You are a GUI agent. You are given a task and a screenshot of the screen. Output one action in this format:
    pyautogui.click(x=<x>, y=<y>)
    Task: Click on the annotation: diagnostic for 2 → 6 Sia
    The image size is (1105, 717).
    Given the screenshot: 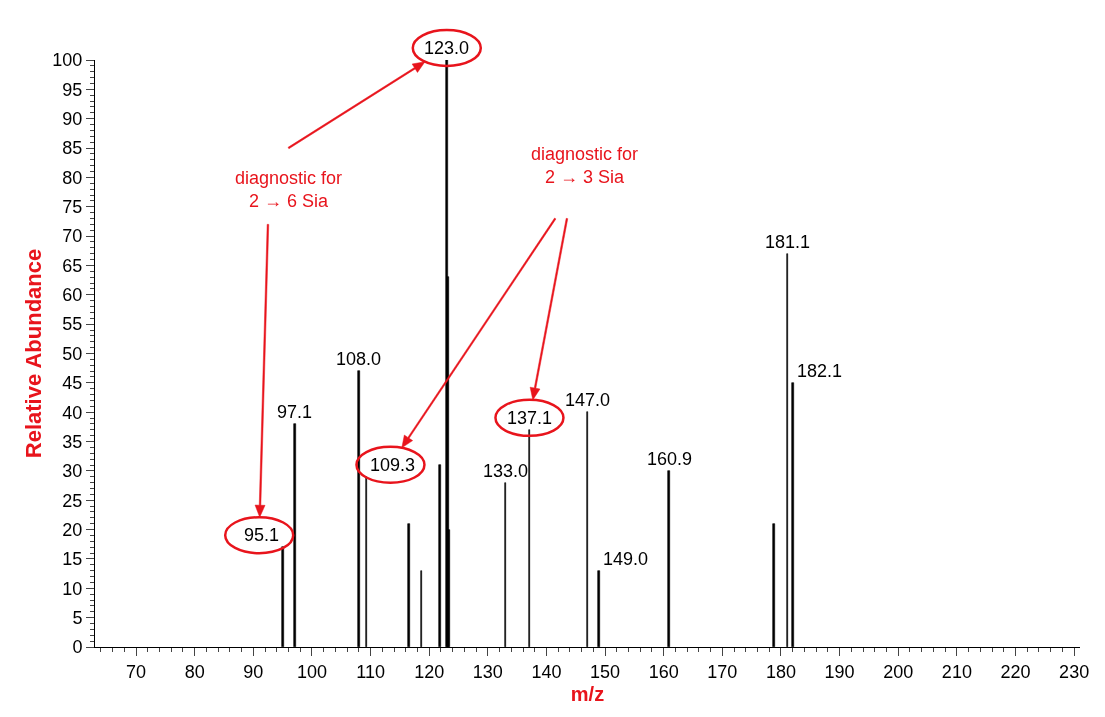 What is the action you would take?
    pyautogui.click(x=289, y=190)
    